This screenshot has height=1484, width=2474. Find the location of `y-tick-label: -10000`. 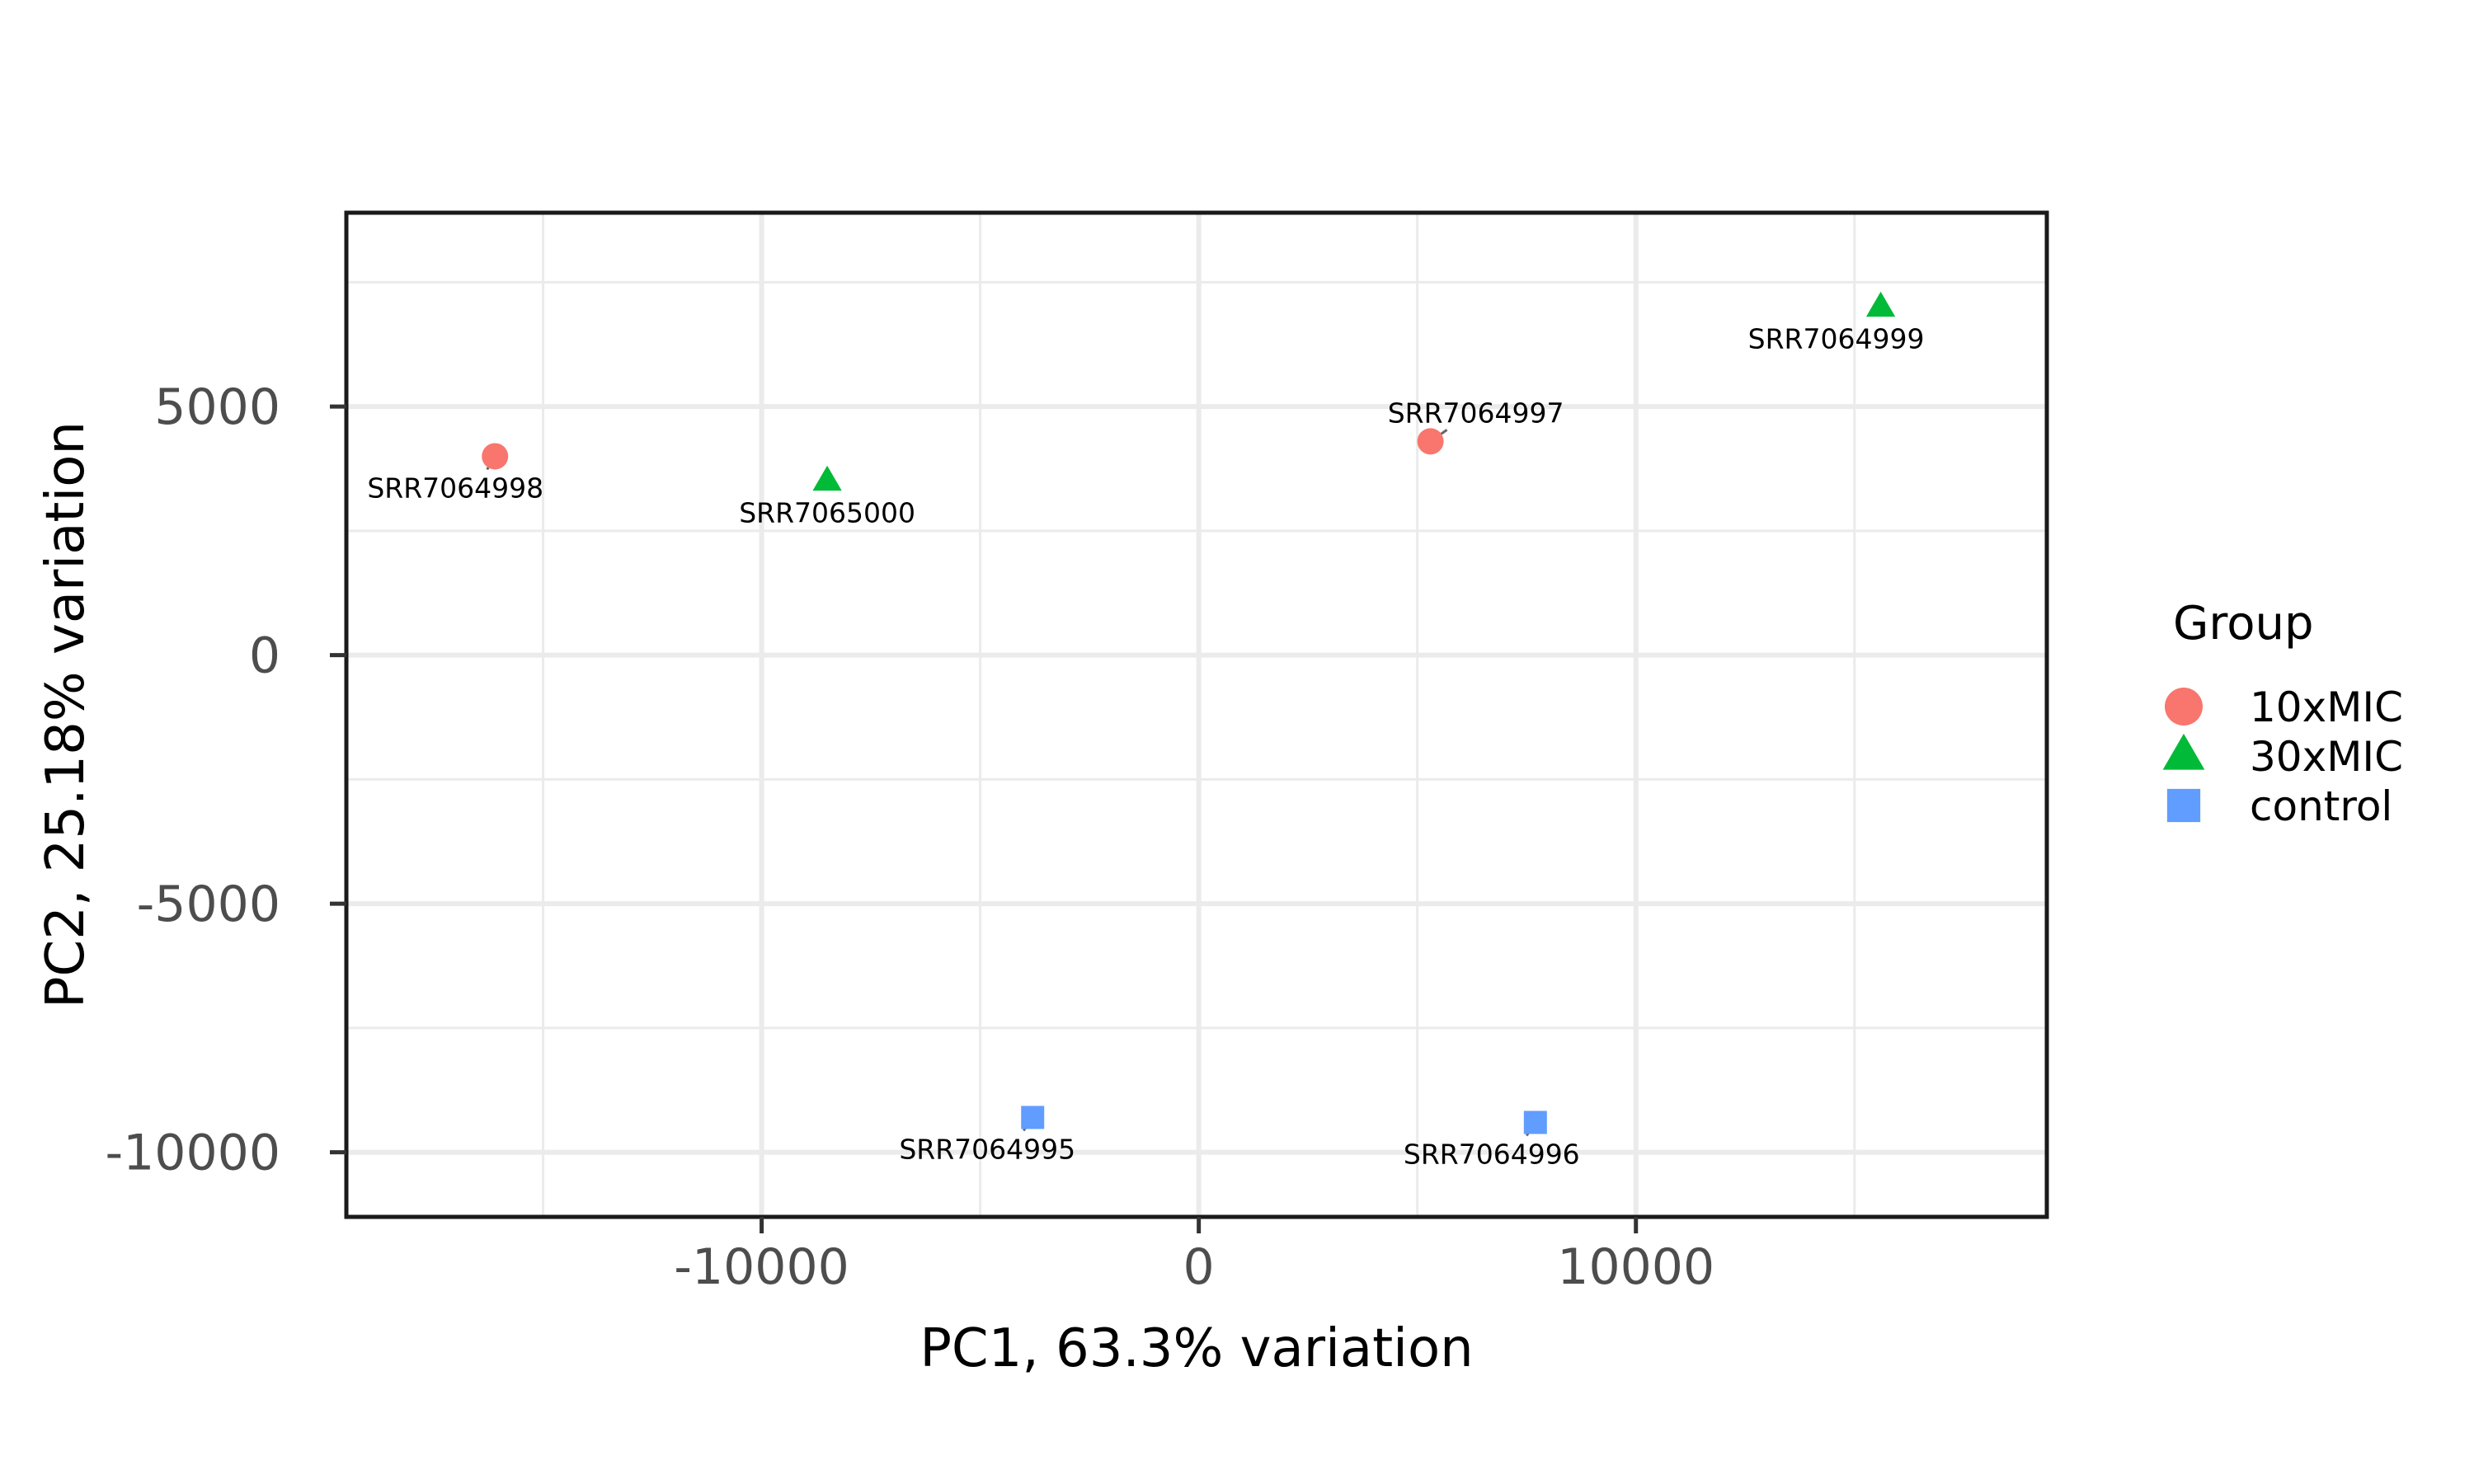

y-tick-label: -10000 is located at coordinates (192, 1153).